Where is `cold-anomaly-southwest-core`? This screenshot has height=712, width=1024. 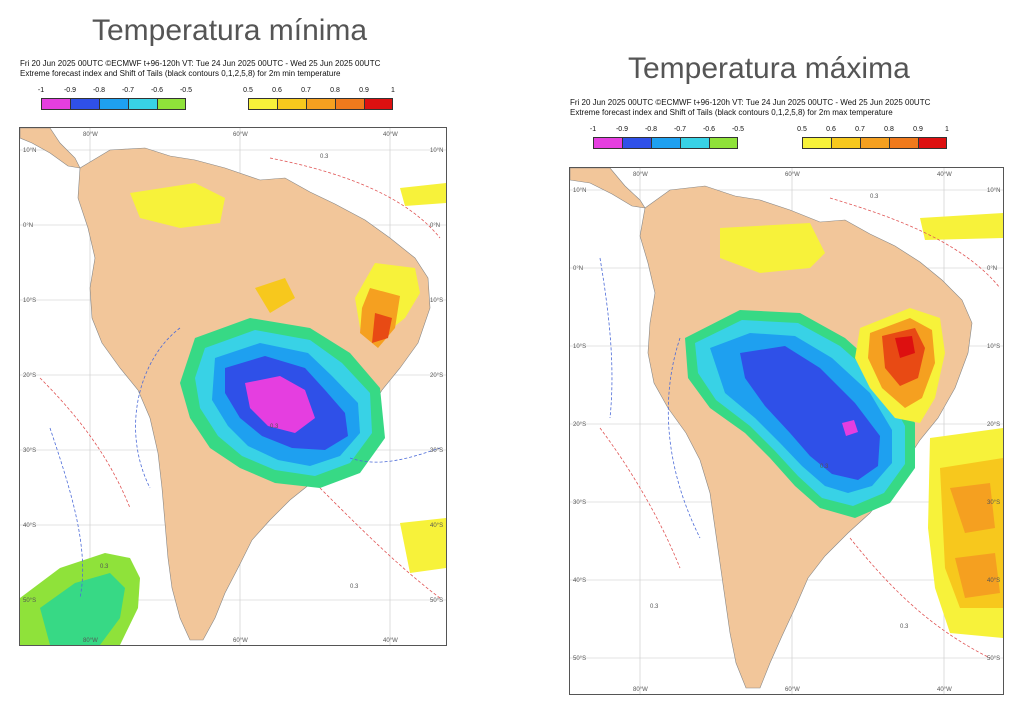
cold-anomaly-southwest-core is located at coordinates (82, 609).